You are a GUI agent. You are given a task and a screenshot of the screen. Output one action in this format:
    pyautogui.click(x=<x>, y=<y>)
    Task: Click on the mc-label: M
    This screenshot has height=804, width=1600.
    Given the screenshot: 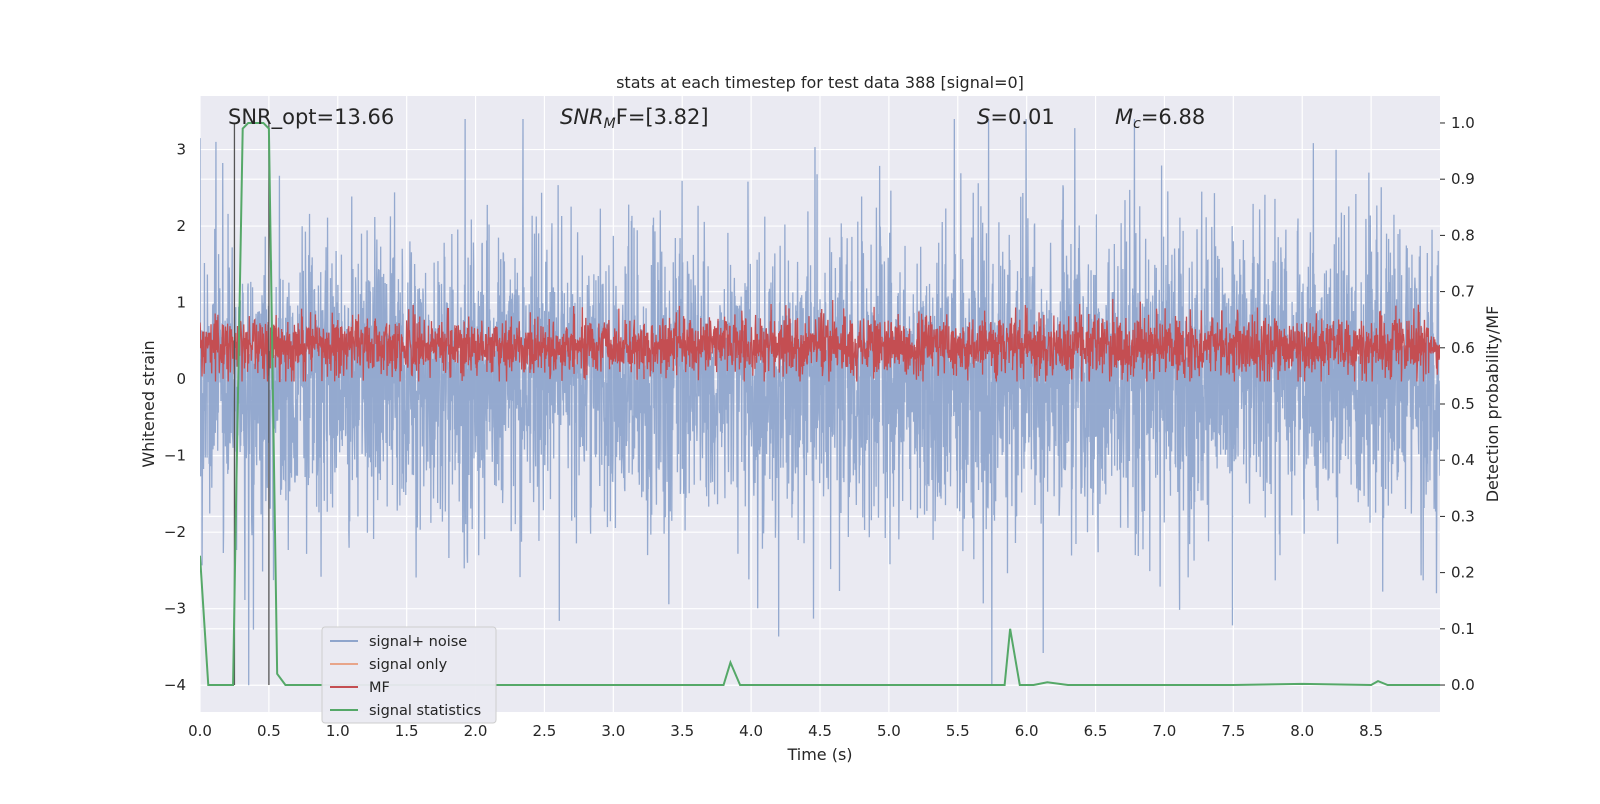 What is the action you would take?
    pyautogui.click(x=1124, y=117)
    